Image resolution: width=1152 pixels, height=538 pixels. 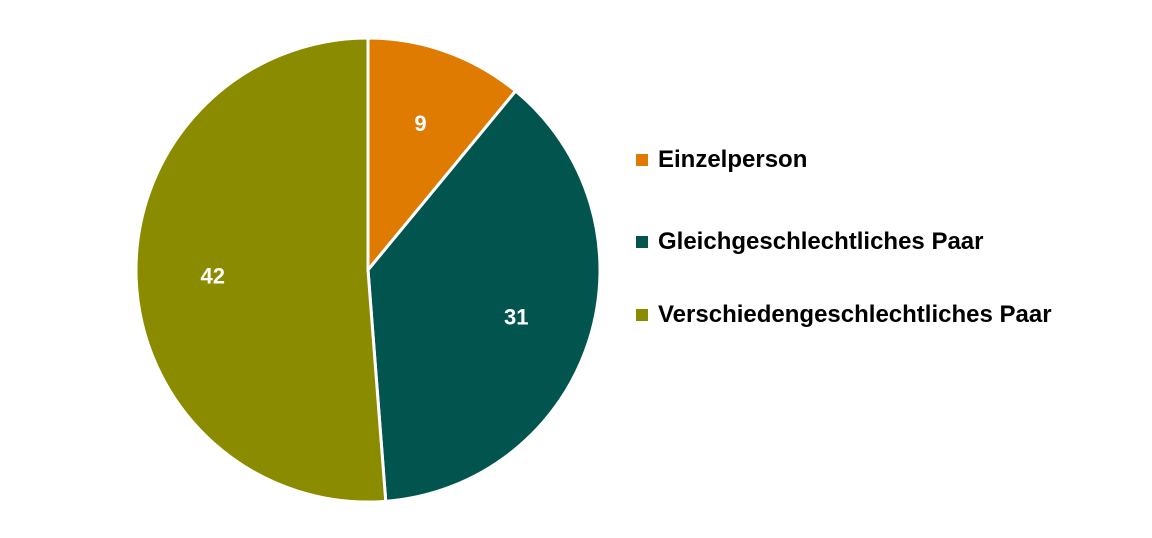 What do you see at coordinates (642, 160) in the screenshot?
I see `legend-swatch-einzelperson` at bounding box center [642, 160].